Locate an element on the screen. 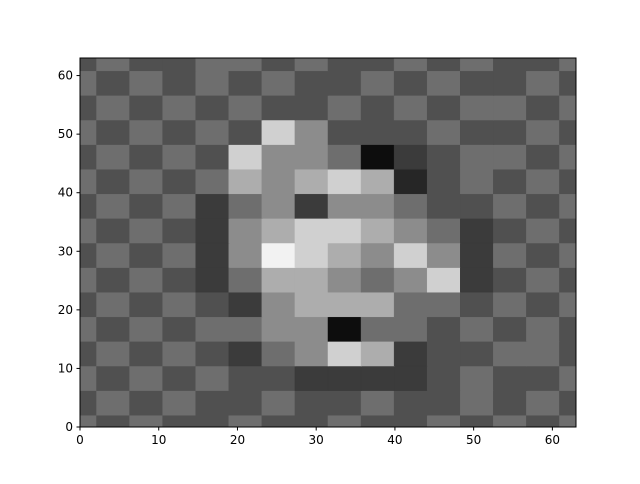 The height and width of the screenshot is (484, 640). x-tick-label: 40 is located at coordinates (394, 440).